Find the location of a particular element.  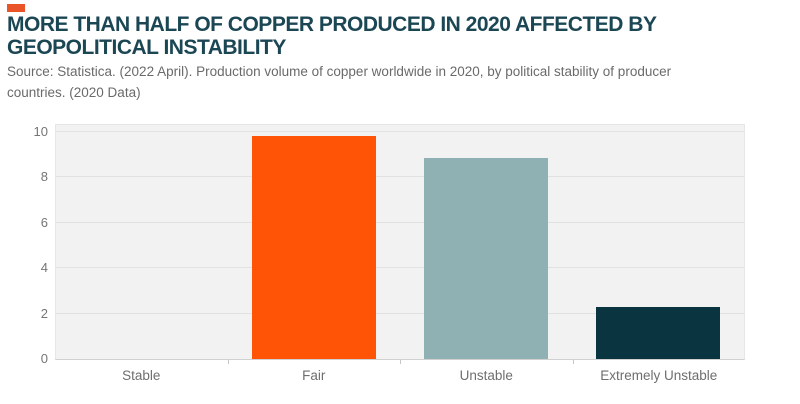

y-tick-label: 4 is located at coordinates (44, 268).